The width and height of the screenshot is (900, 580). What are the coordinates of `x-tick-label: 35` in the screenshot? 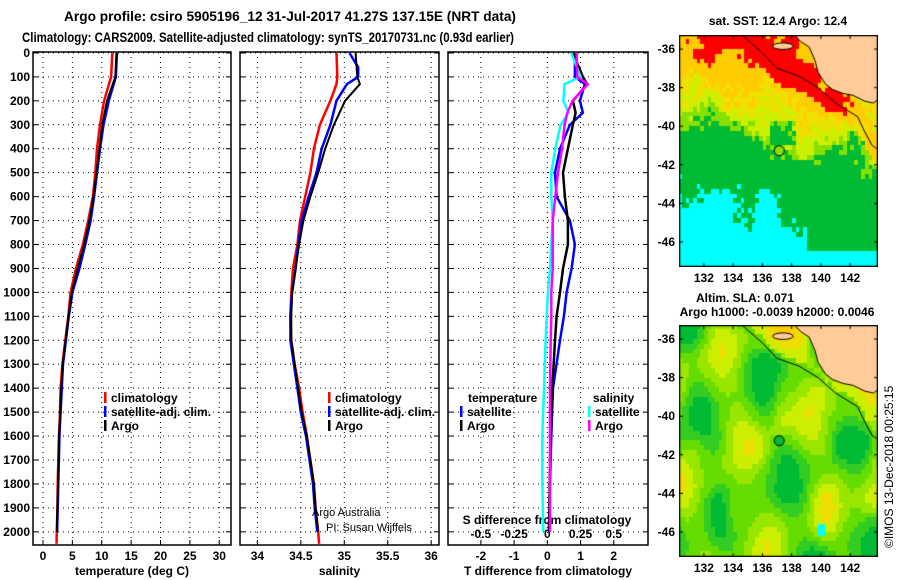 It's located at (345, 556).